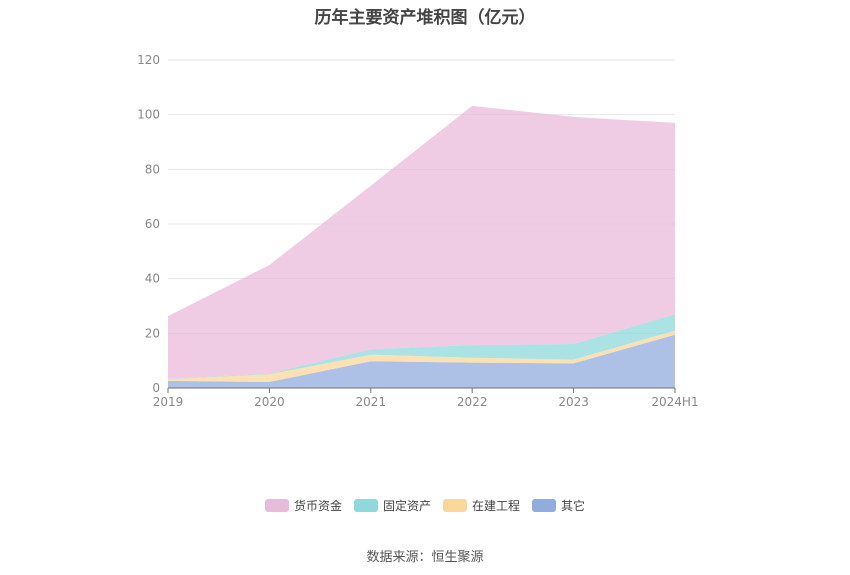 Image resolution: width=850 pixels, height=575 pixels. I want to click on legend-item: 固定资产, so click(392, 505).